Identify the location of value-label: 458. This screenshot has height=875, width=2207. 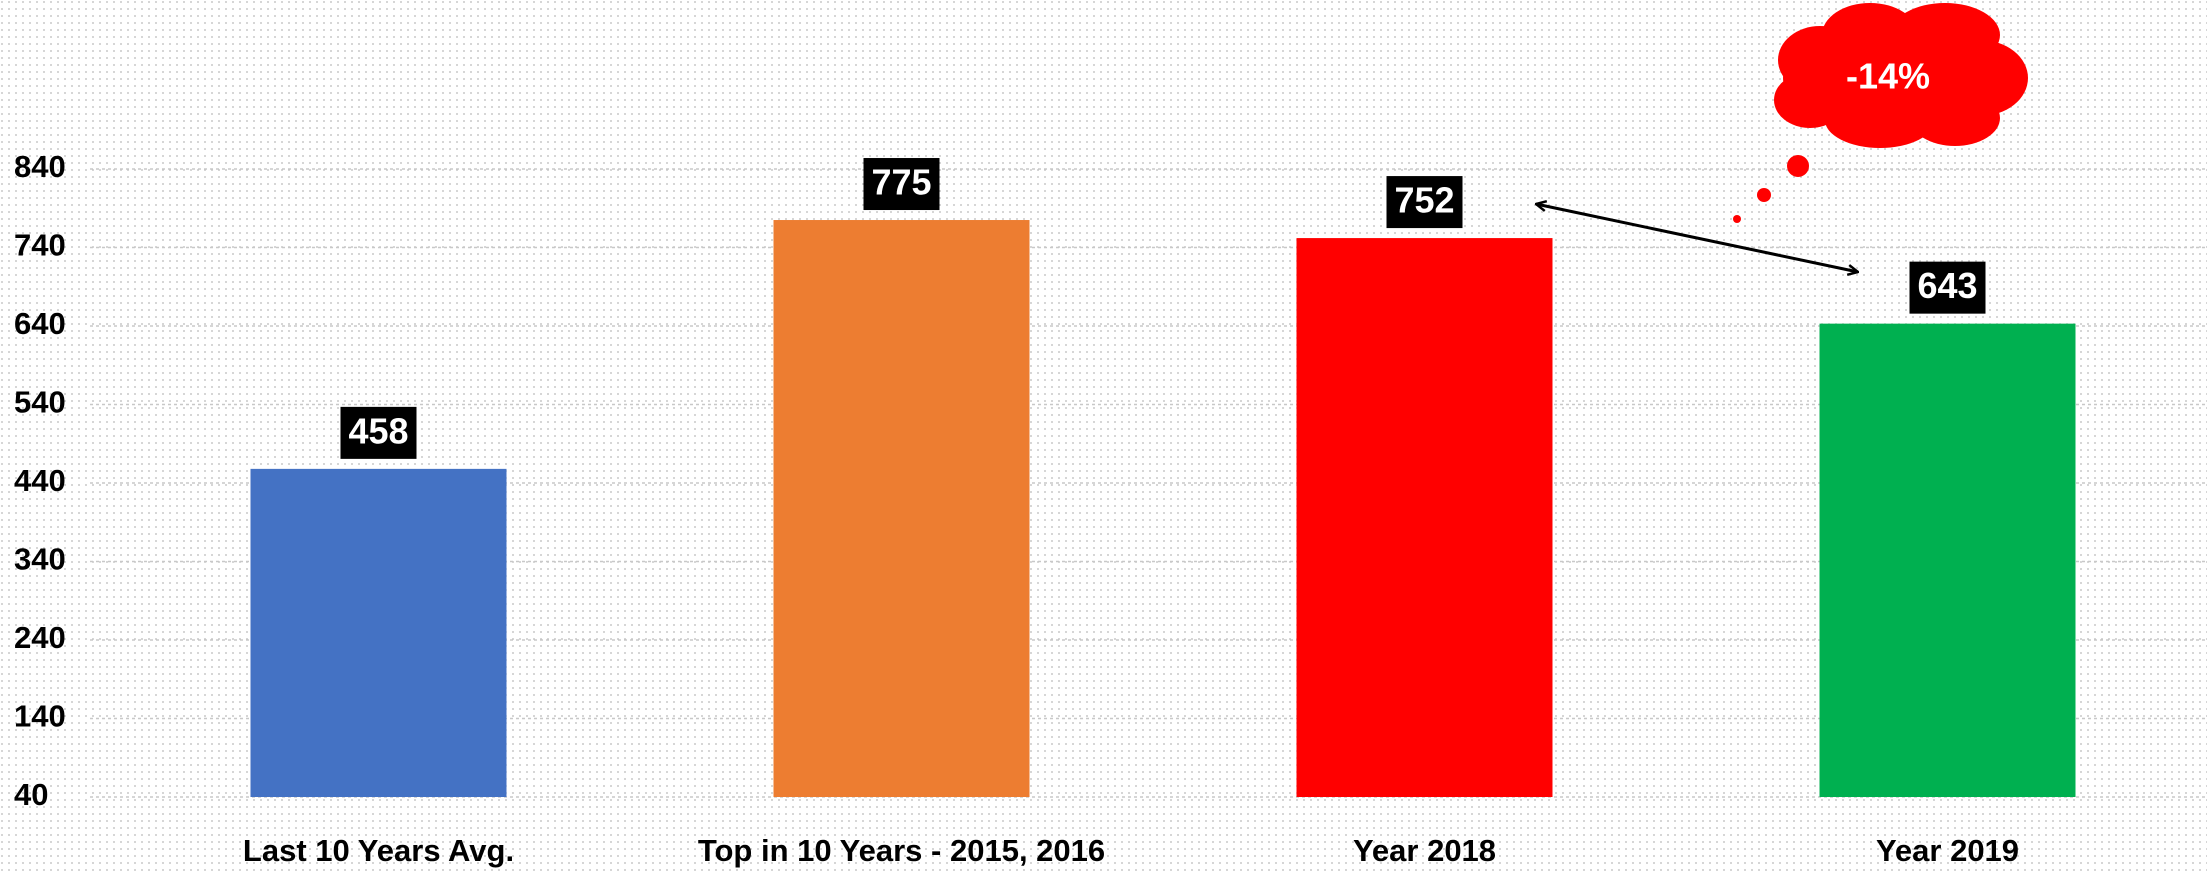
(378, 430).